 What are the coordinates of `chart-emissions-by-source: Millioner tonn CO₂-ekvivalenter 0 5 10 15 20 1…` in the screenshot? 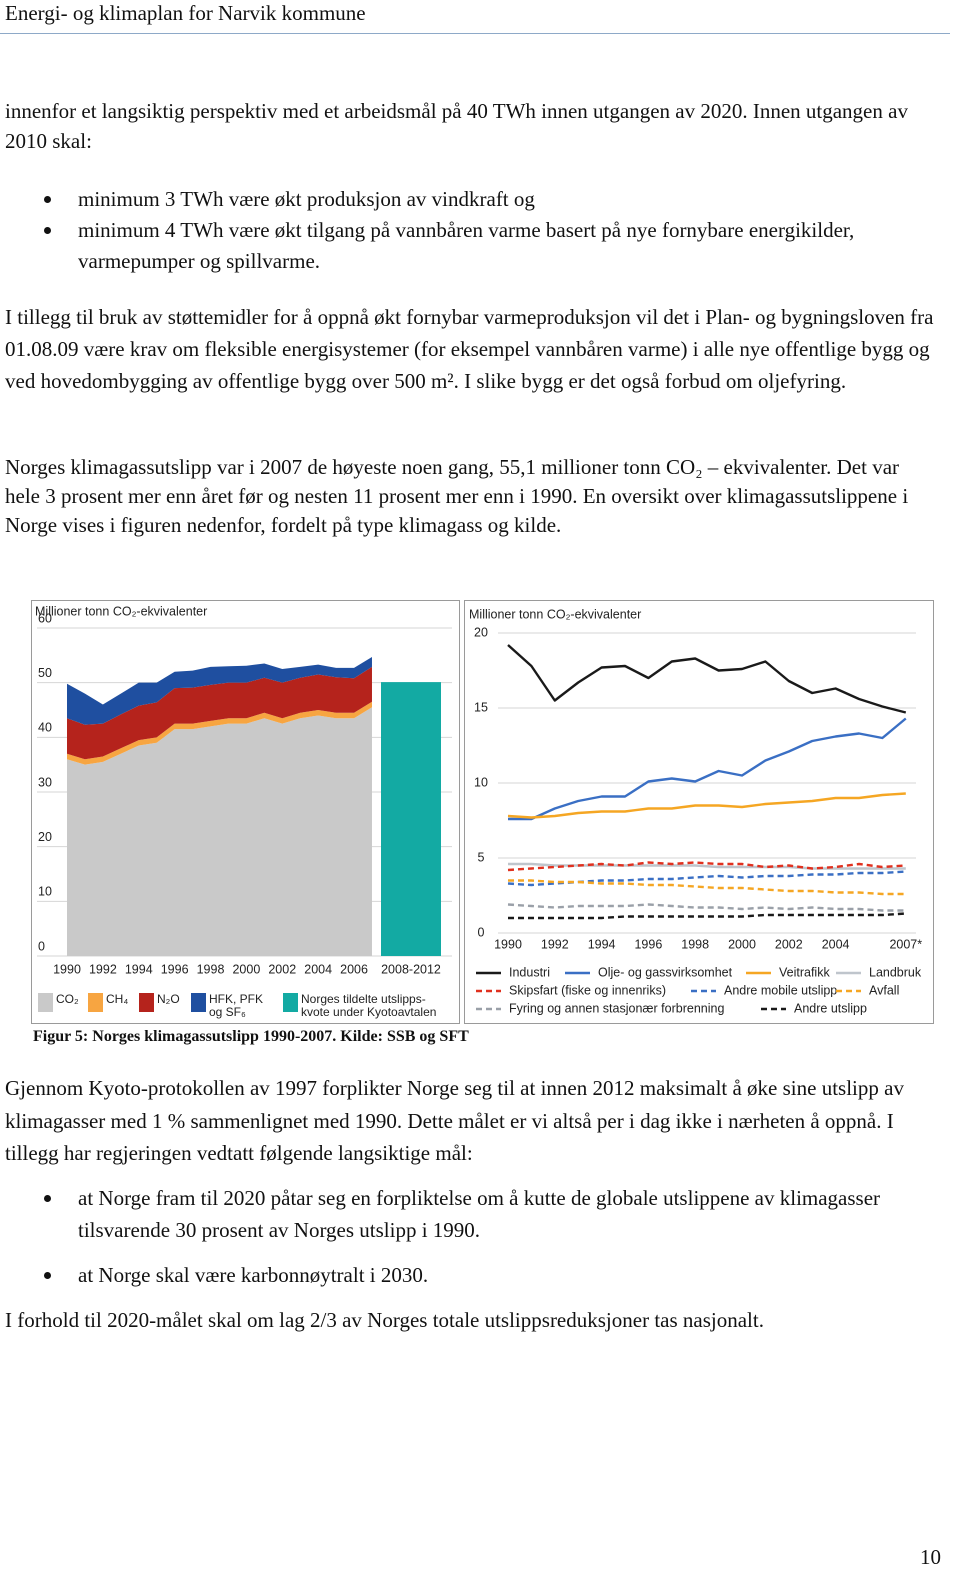 It's located at (699, 812).